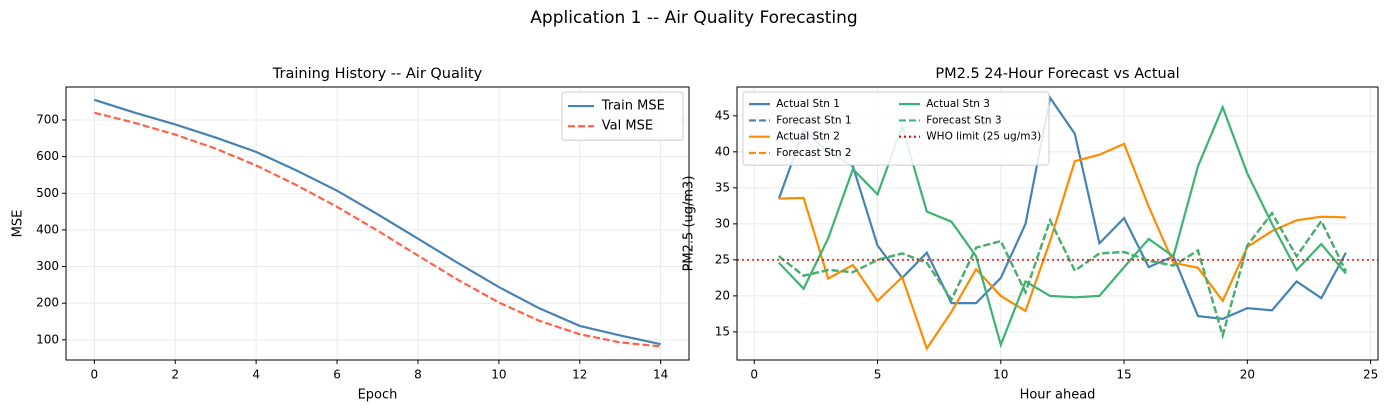 This screenshot has height=413, width=1389. Describe the element at coordinates (722, 115) in the screenshot. I see `y-tick-label: 45` at that location.